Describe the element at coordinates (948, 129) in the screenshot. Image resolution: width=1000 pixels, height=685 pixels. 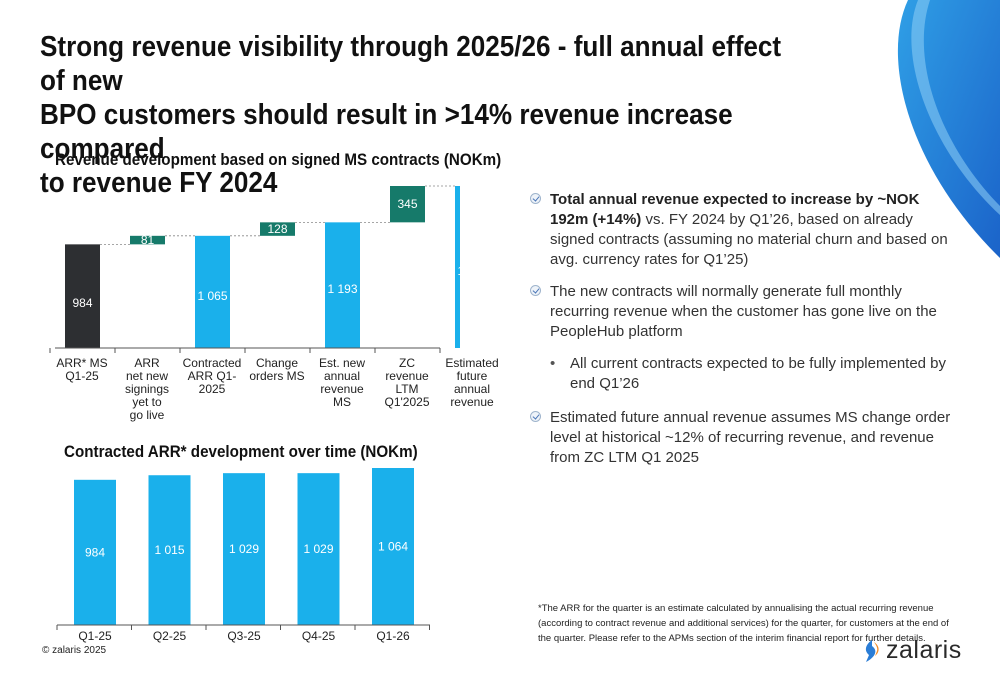
I see `corner-decoration` at that location.